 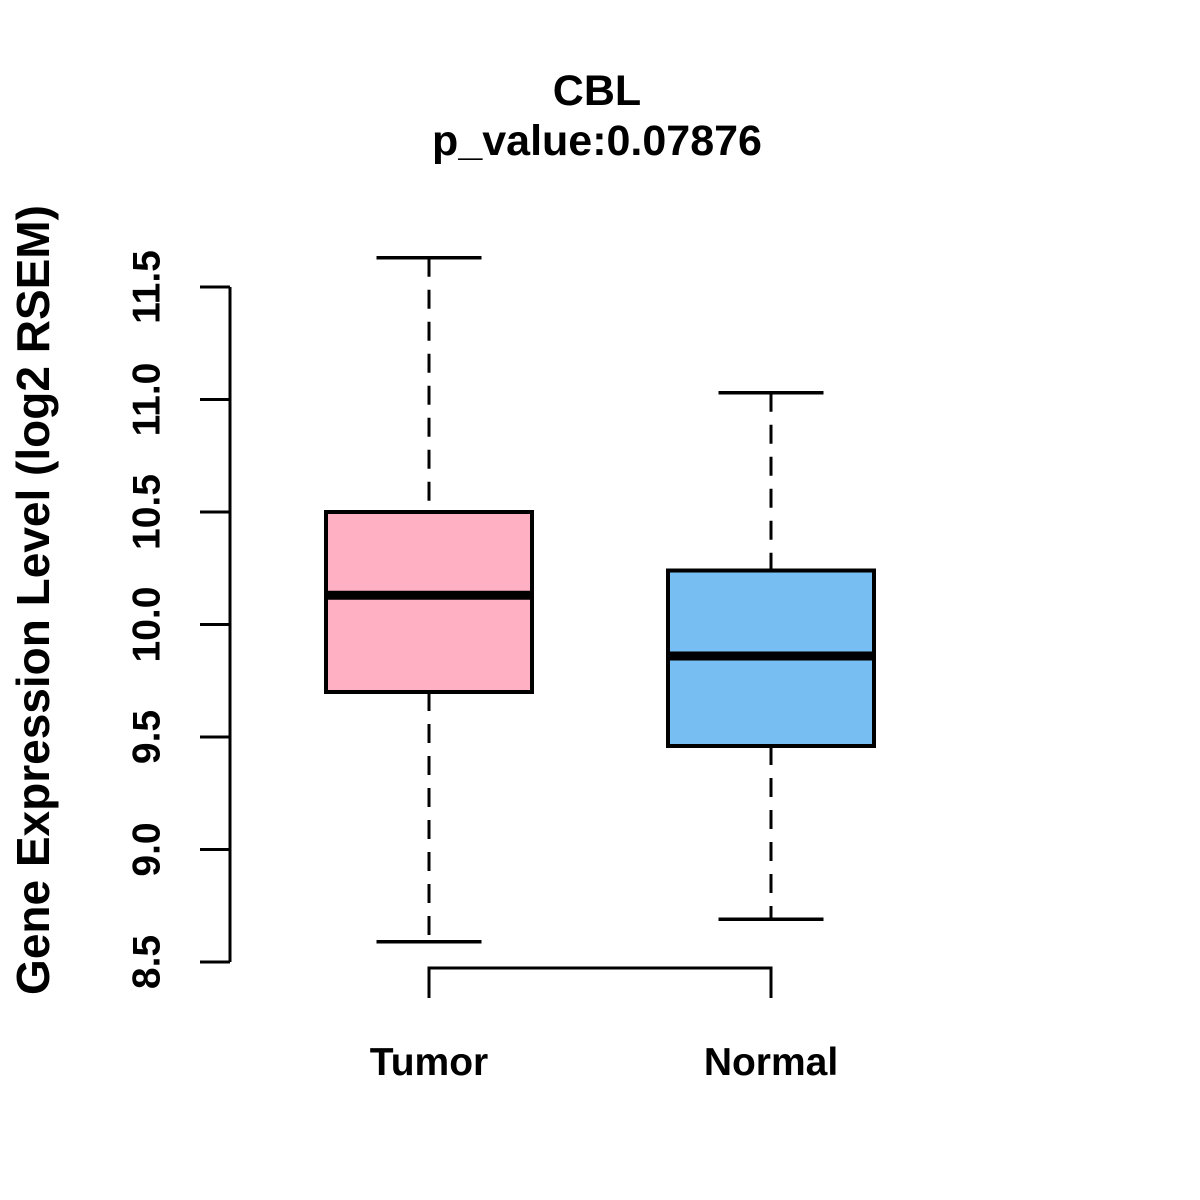 What do you see at coordinates (147, 512) in the screenshot?
I see `y-axis-tick-label: 10.5` at bounding box center [147, 512].